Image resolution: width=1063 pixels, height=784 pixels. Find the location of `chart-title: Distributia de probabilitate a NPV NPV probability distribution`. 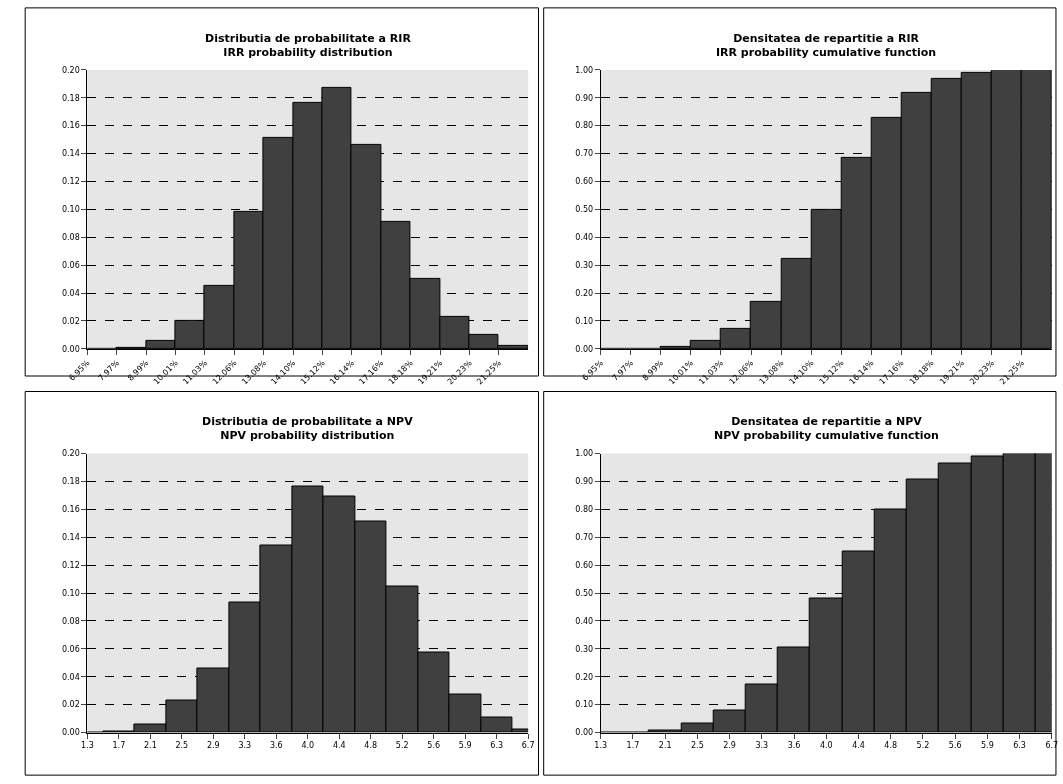

chart-title: Distributia de probabilitate a NPV NPV probability distribution is located at coordinates (308, 429).